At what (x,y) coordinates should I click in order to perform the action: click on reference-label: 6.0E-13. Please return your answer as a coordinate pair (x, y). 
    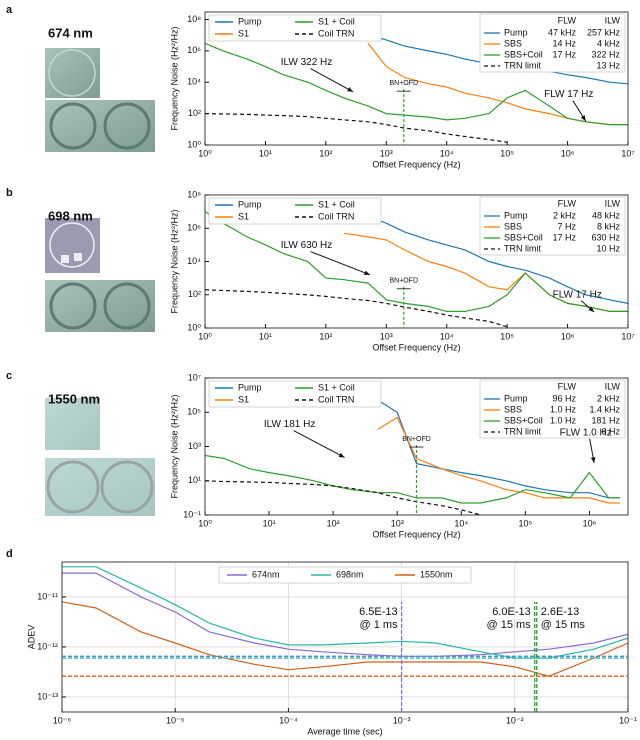
    Looking at the image, I should click on (511, 612).